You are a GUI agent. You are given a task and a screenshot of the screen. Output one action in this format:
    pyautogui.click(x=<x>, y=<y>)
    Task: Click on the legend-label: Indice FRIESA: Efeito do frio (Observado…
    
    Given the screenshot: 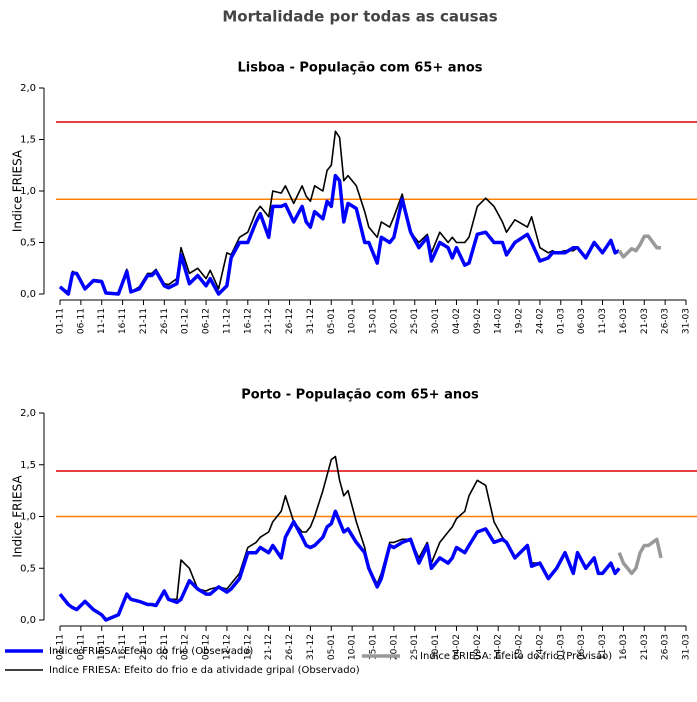 What is the action you would take?
    pyautogui.click(x=151, y=651)
    